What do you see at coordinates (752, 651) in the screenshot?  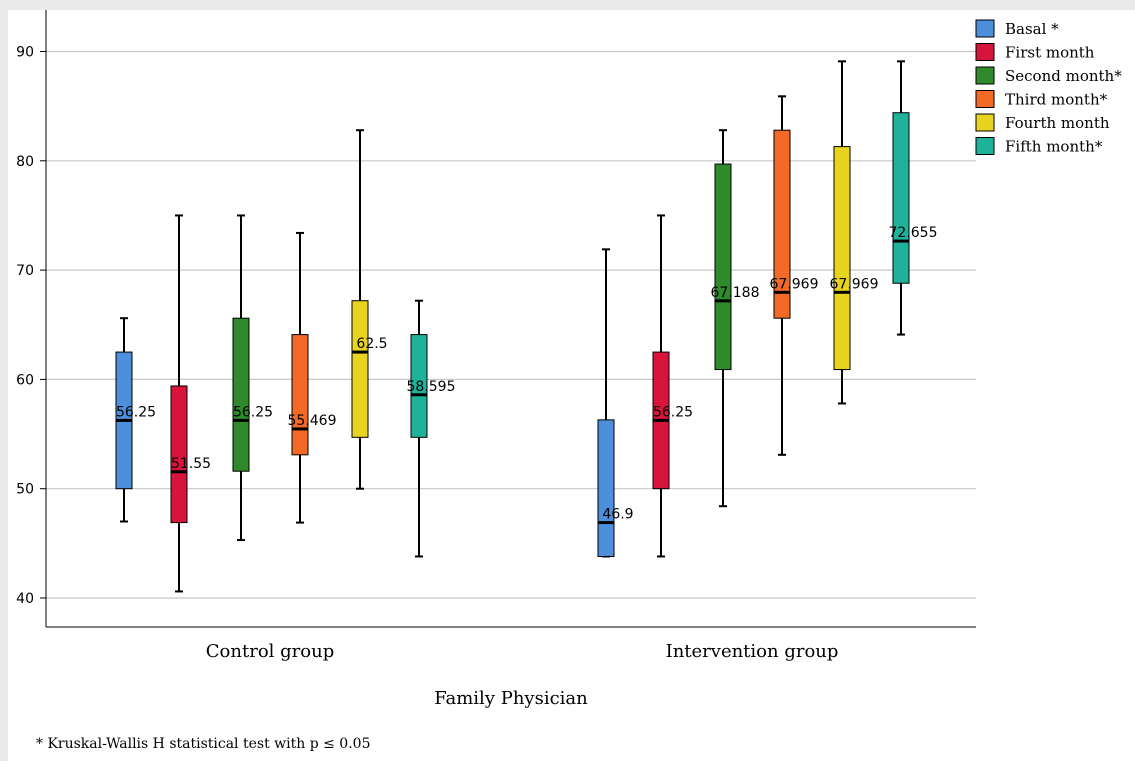 I see `x-tick-label: Intervention group` at bounding box center [752, 651].